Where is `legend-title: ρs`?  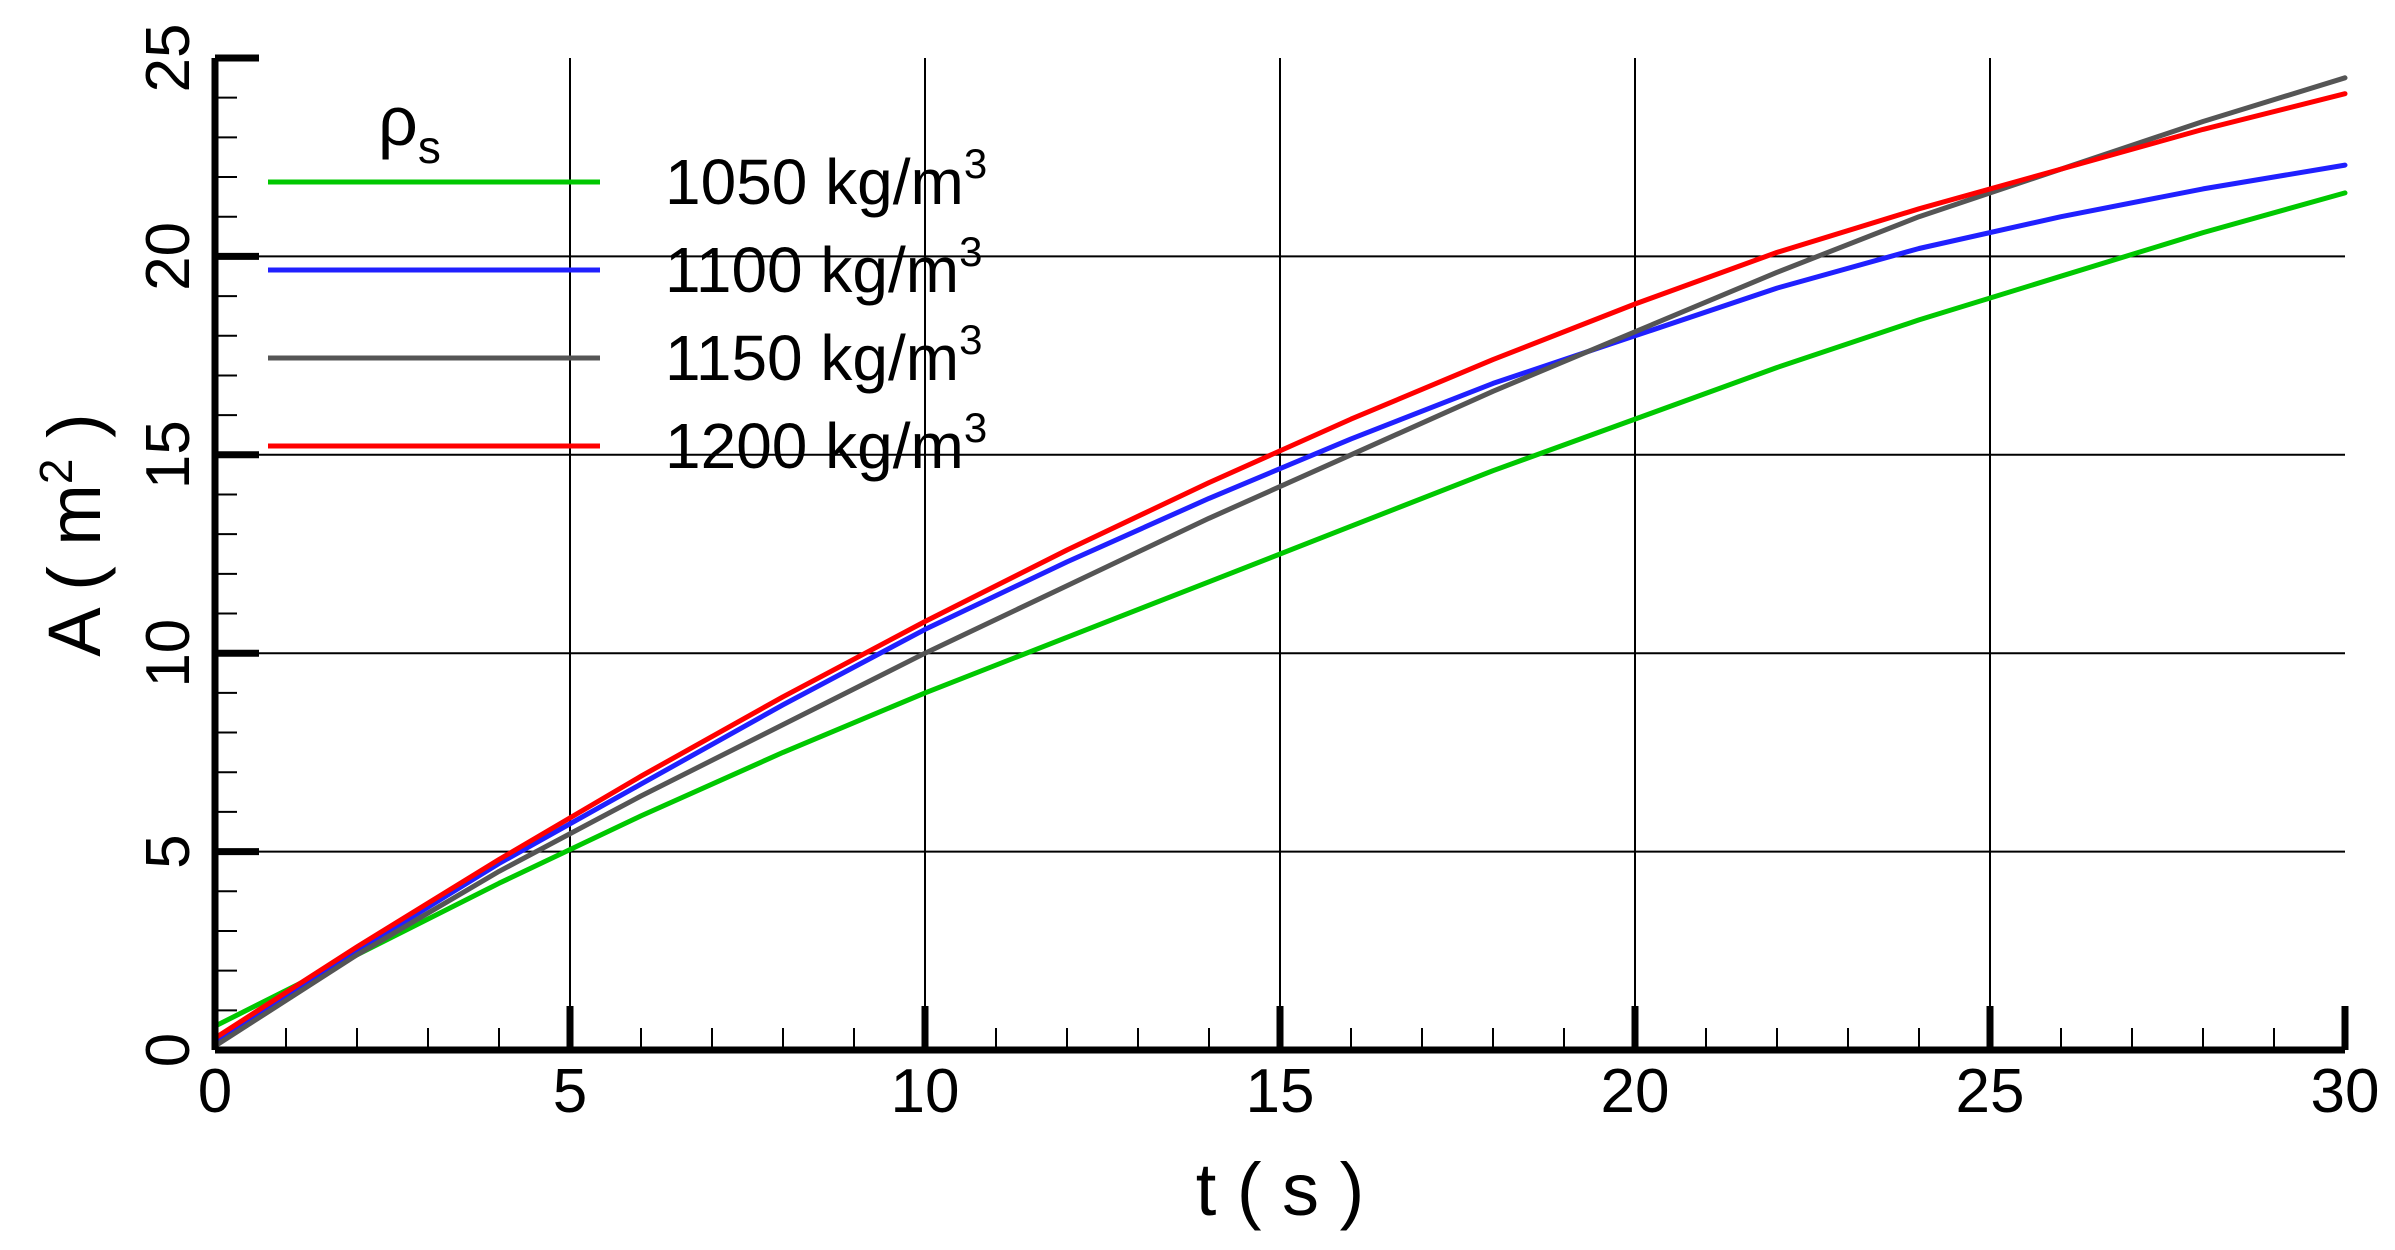 legend-title: ρs is located at coordinates (409, 127).